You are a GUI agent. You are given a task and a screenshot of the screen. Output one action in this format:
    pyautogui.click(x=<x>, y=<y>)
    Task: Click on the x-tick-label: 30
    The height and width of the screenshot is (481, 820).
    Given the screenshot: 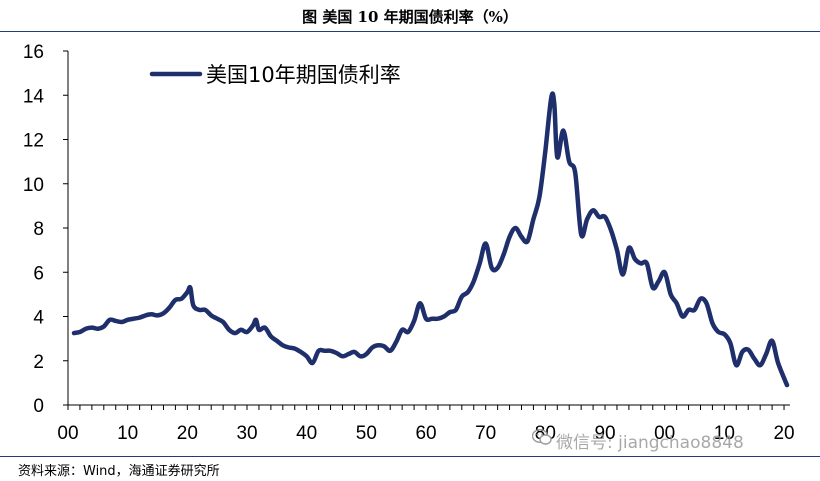 What is the action you would take?
    pyautogui.click(x=246, y=433)
    